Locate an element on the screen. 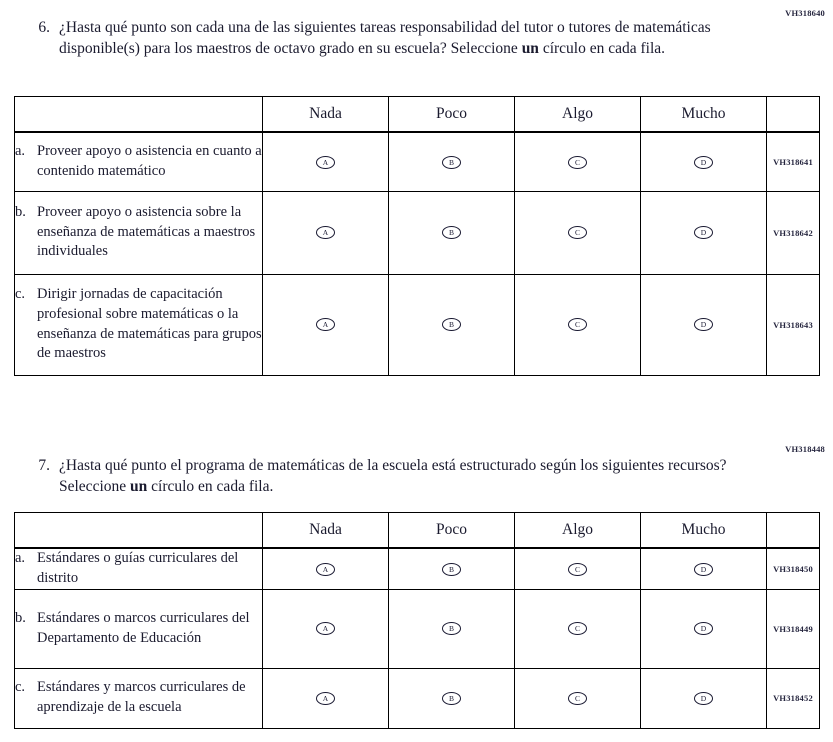 This screenshot has width=833, height=742. row-code: VH318452 is located at coordinates (793, 698).